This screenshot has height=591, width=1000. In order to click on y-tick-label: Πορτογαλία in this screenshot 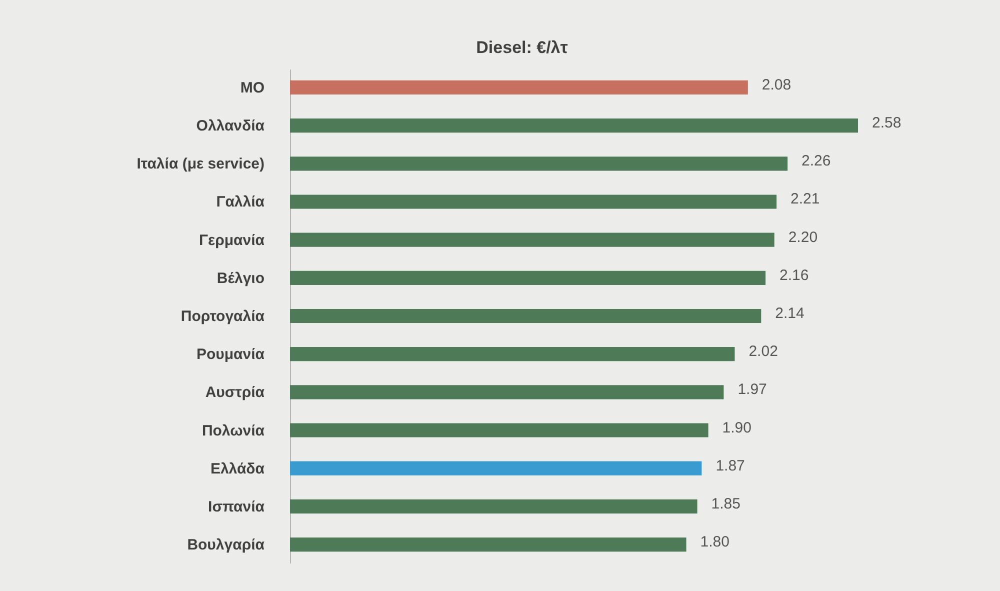, I will do `click(223, 316)`.